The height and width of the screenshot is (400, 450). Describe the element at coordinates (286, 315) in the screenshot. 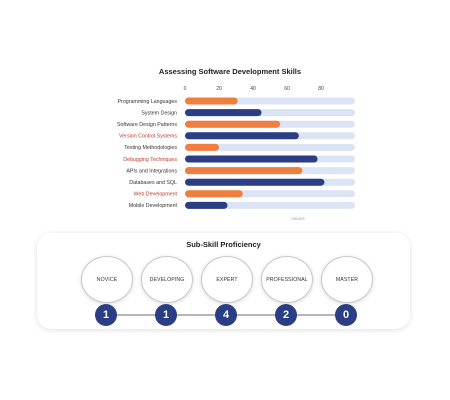

I see `count-badge-professional: 2` at that location.